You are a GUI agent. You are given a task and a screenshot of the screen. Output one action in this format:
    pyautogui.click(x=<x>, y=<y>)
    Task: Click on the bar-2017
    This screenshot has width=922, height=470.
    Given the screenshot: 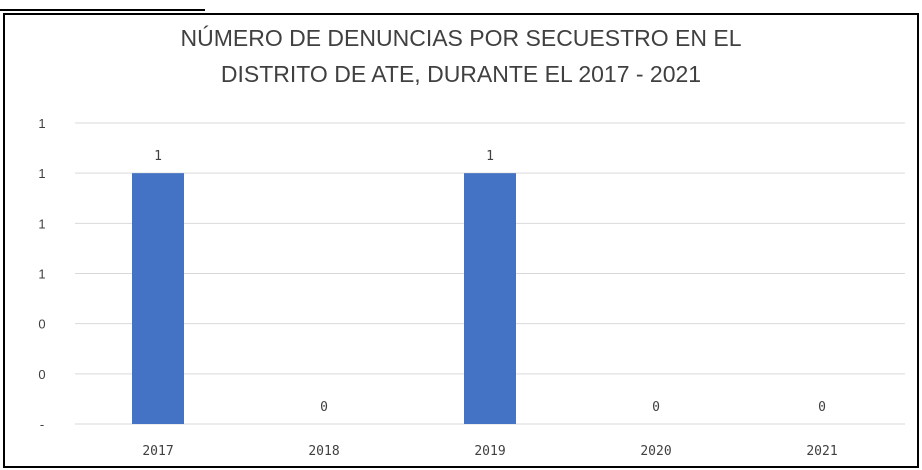 What is the action you would take?
    pyautogui.click(x=158, y=298)
    